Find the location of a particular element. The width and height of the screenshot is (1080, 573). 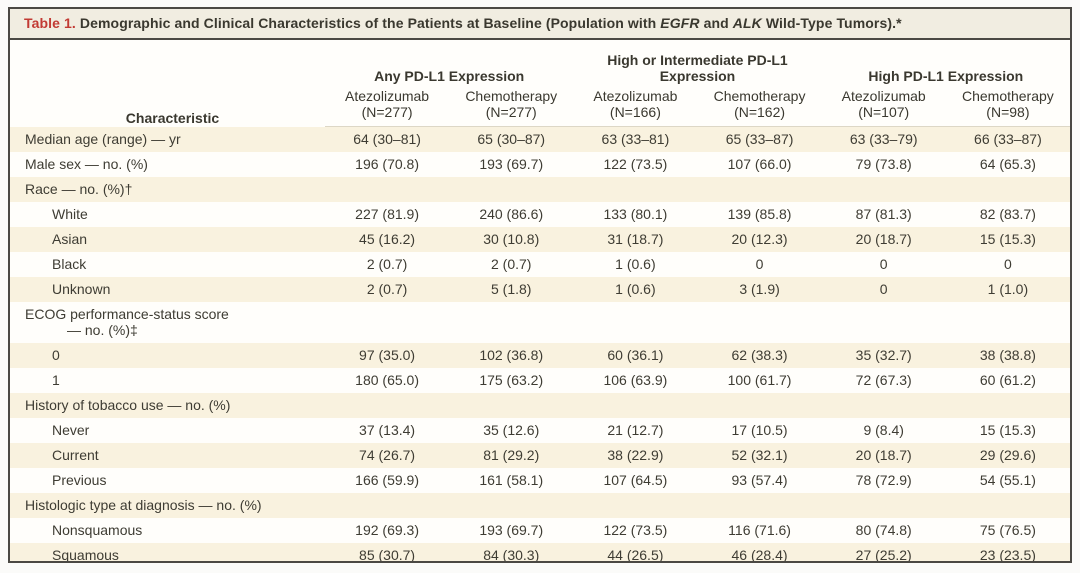

cell-value: 17 (10.5) is located at coordinates (759, 430).